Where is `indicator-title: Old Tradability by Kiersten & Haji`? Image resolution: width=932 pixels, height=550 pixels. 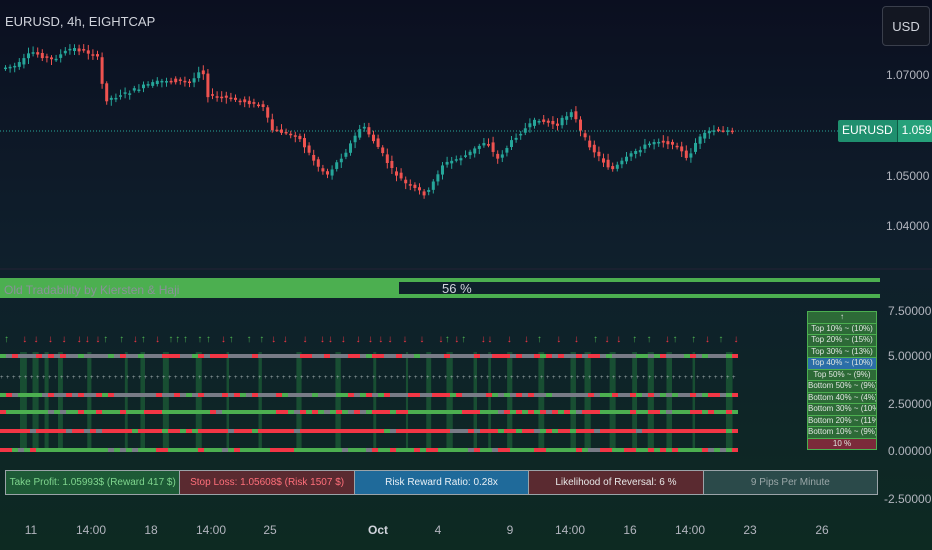
indicator-title: Old Tradability by Kiersten & Haji is located at coordinates (92, 290).